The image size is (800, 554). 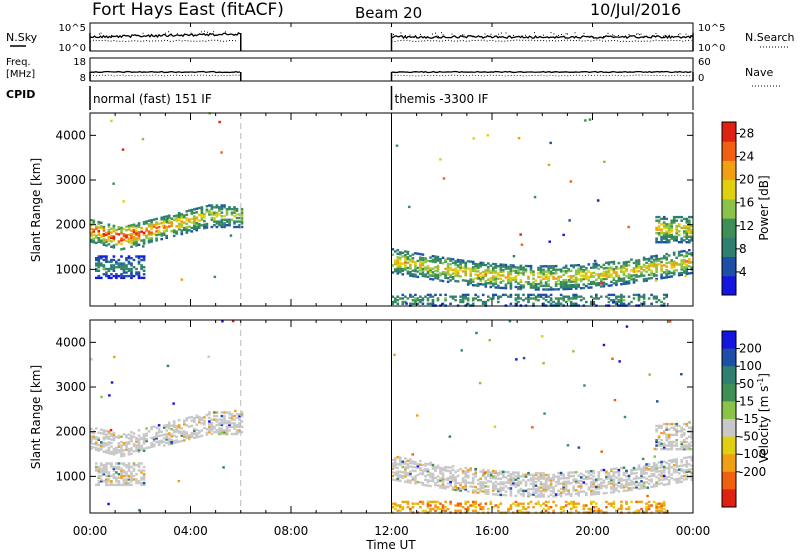 What do you see at coordinates (746, 157) in the screenshot?
I see `power-colorbar-tick: 24` at bounding box center [746, 157].